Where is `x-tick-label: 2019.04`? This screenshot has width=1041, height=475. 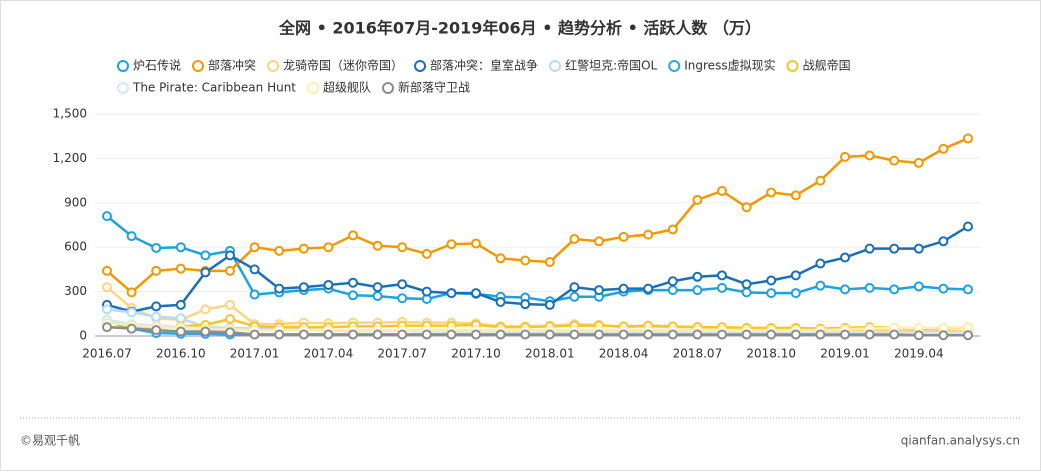
x-tick-label: 2019.04 is located at coordinates (919, 354).